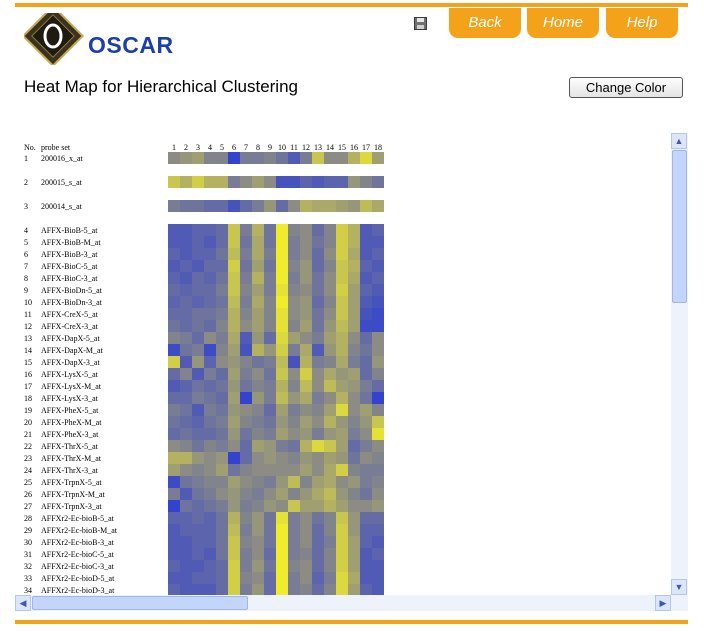  What do you see at coordinates (626, 87) in the screenshot?
I see `change-color-button: Change Color` at bounding box center [626, 87].